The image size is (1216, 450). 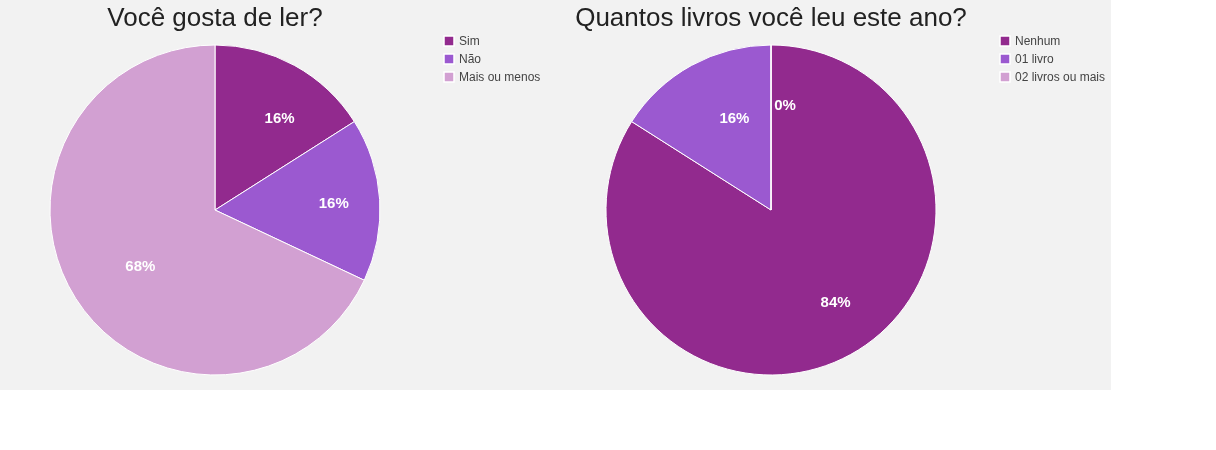 What do you see at coordinates (140, 266) in the screenshot?
I see `data-label: 68%` at bounding box center [140, 266].